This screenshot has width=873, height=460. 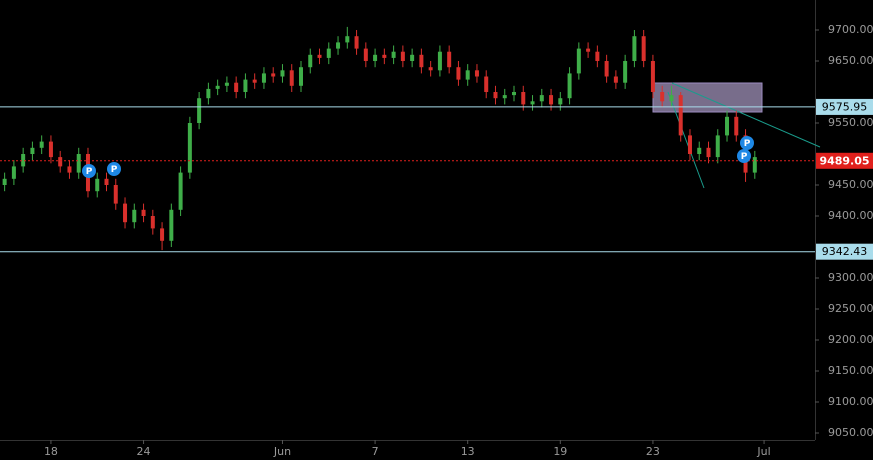 I want to click on annotations: P P P P, so click(x=418, y=157).